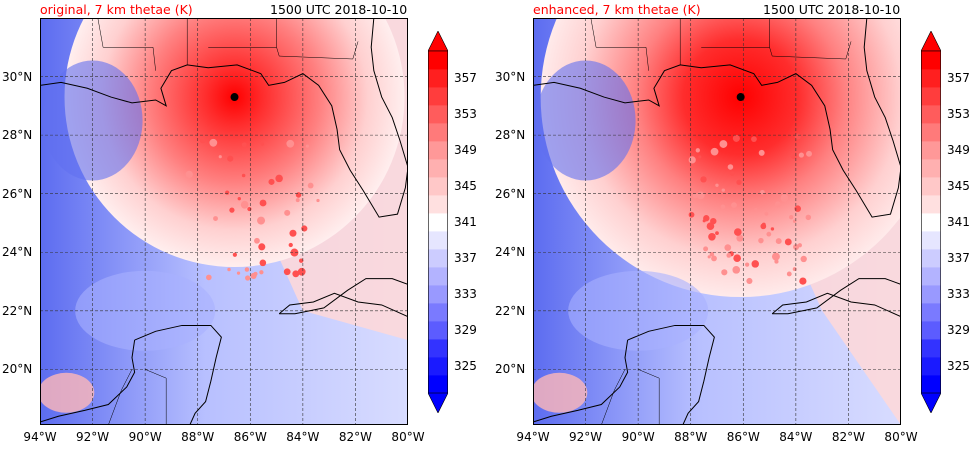  I want to click on panel-title: original, 7 km thetae (K), so click(116, 9).